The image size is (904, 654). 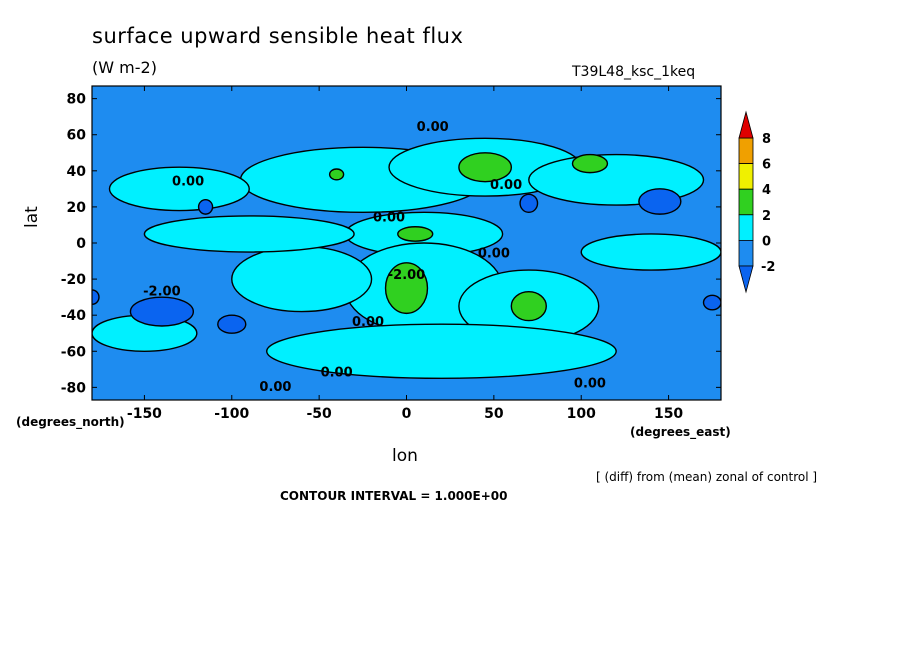 I want to click on y-tick-label: -20, so click(x=74, y=280).